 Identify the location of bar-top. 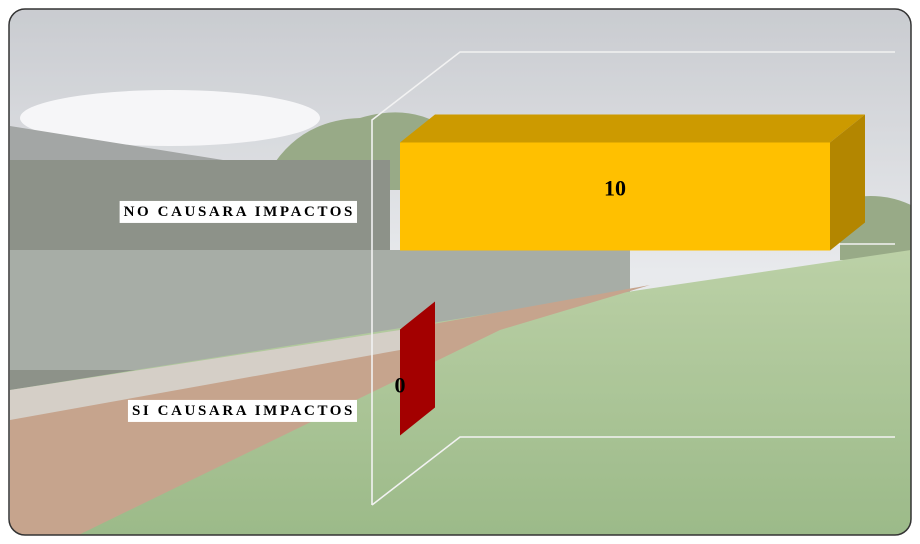
(632, 128).